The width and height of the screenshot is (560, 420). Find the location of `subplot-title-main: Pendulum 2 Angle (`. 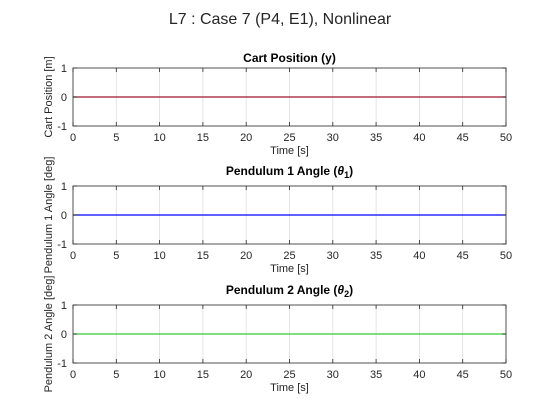

subplot-title-main: Pendulum 2 Angle ( is located at coordinates (282, 290).